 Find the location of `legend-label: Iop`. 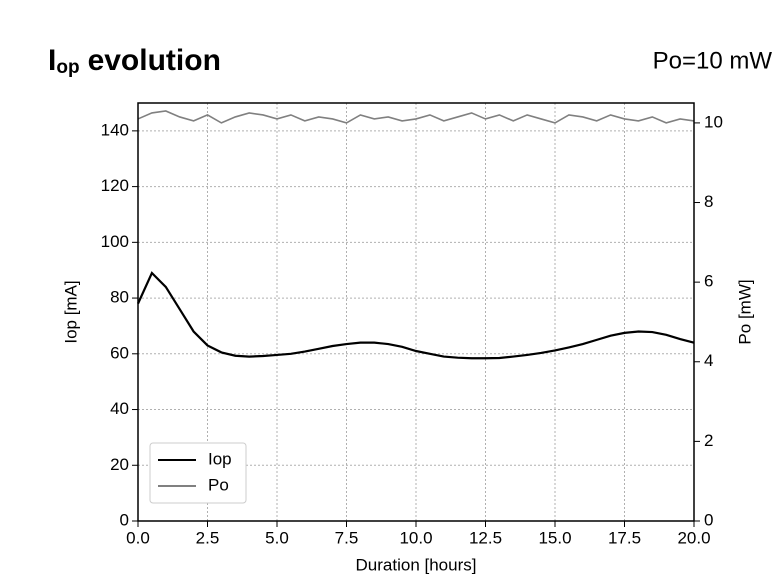

legend-label: Iop is located at coordinates (220, 458).